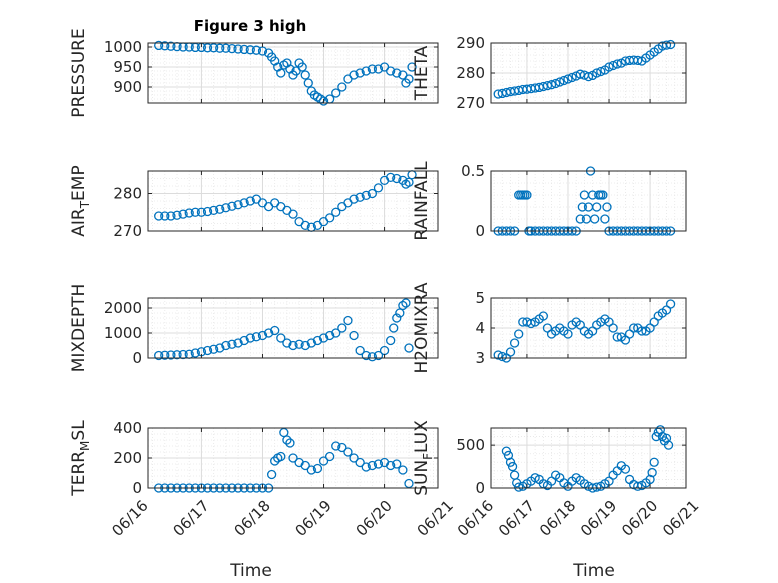 Image resolution: width=778 pixels, height=583 pixels. Describe the element at coordinates (254, 202) in the screenshot. I see `subplot-3: 270 280 AIRTEMP` at that location.